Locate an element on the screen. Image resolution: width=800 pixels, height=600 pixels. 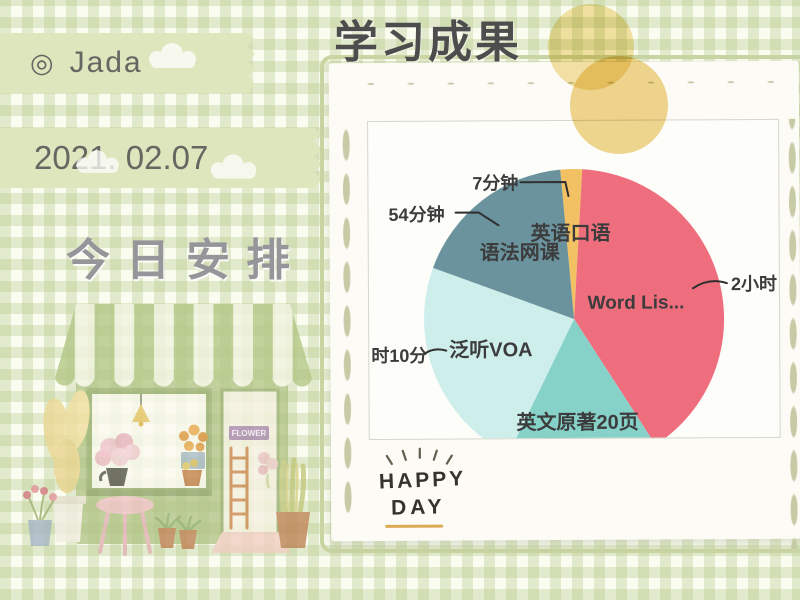
happy-day-sticker: HAPPY DAY is located at coordinates (423, 487).